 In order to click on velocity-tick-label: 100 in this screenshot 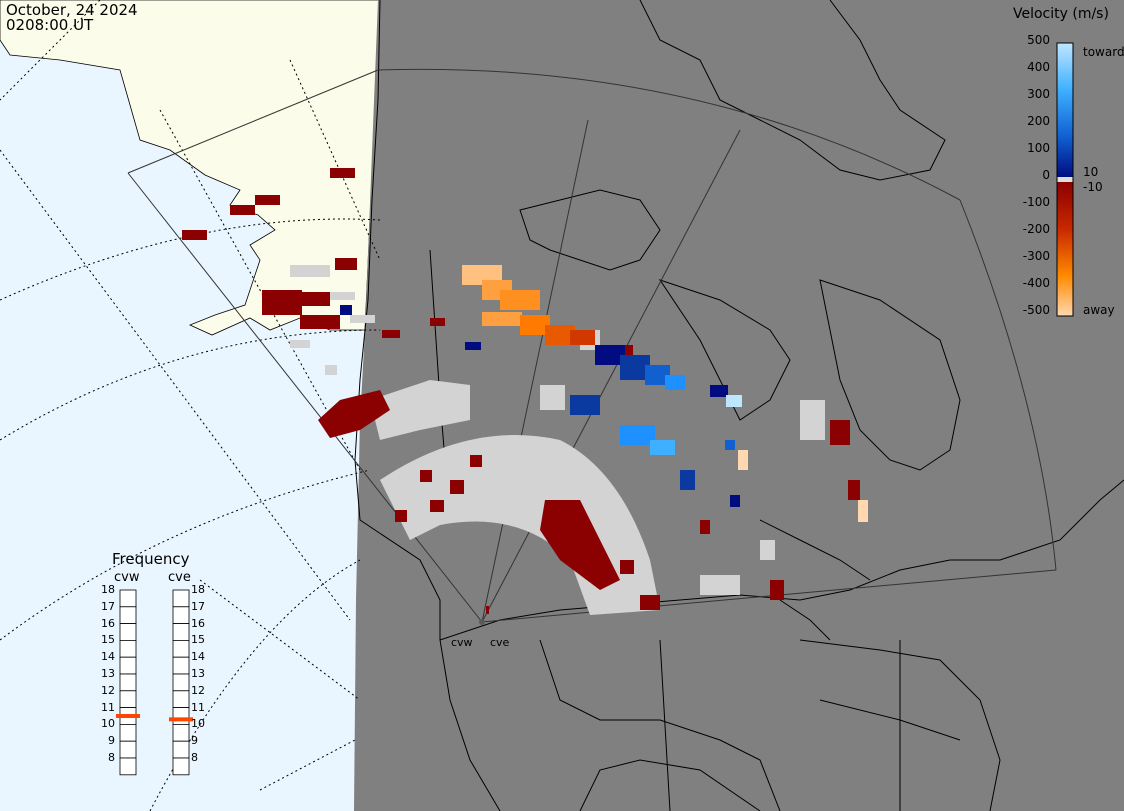, I will do `click(1038, 148)`.